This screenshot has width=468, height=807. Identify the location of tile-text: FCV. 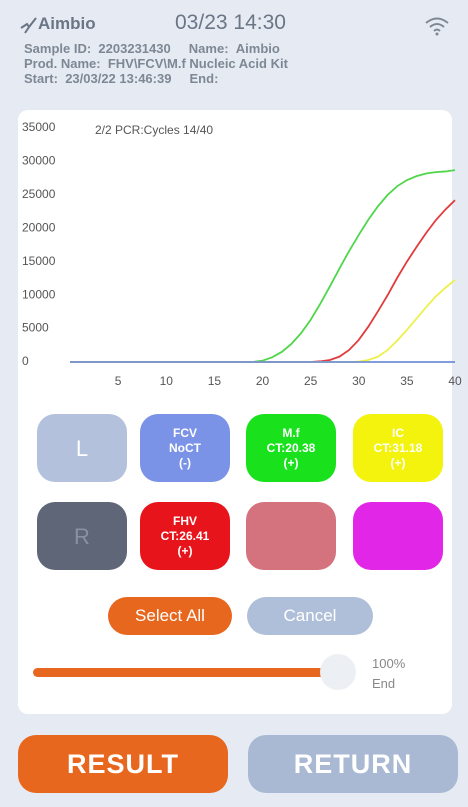
(185, 432).